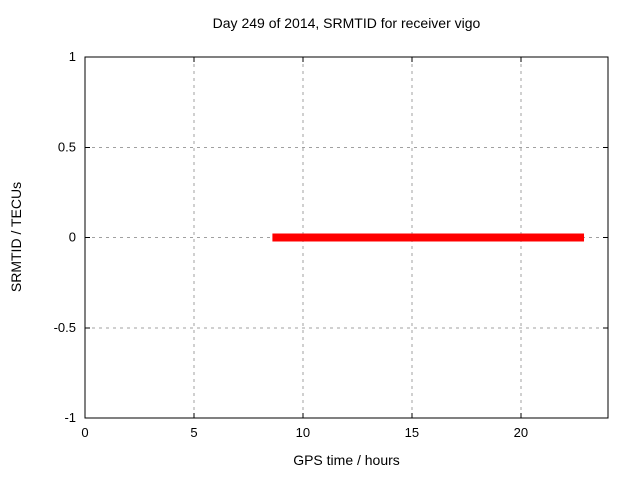 The image size is (640, 480). Describe the element at coordinates (84, 432) in the screenshot. I see `x-tick-label: 0` at that location.